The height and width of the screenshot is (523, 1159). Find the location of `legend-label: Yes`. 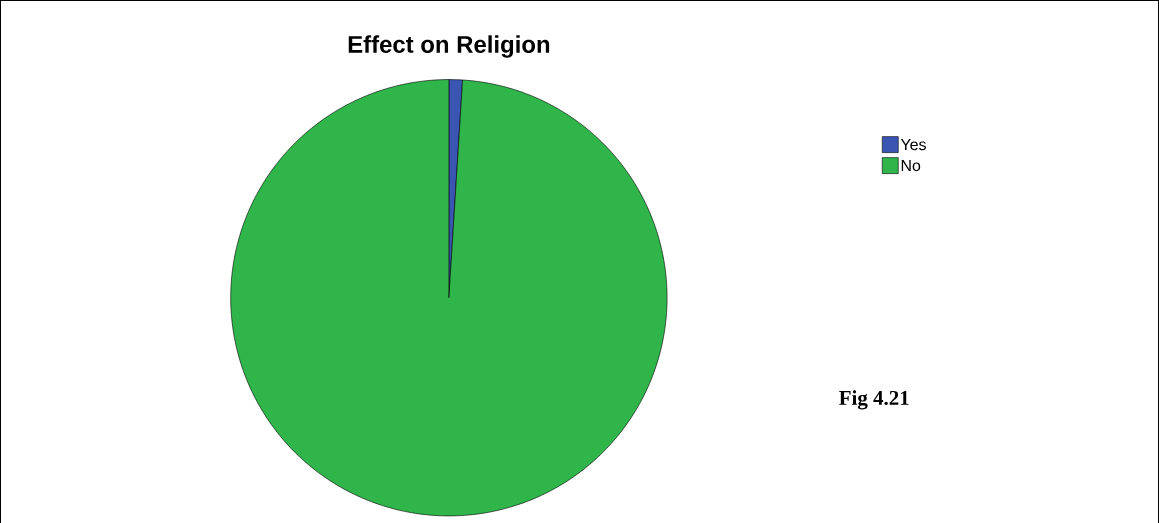

legend-label: Yes is located at coordinates (913, 144).